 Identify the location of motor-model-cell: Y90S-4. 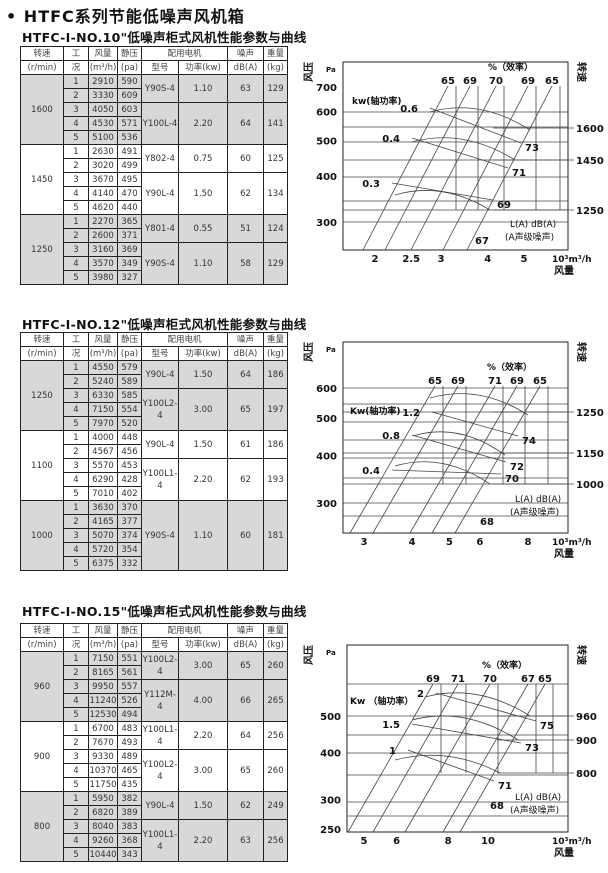
(160, 88).